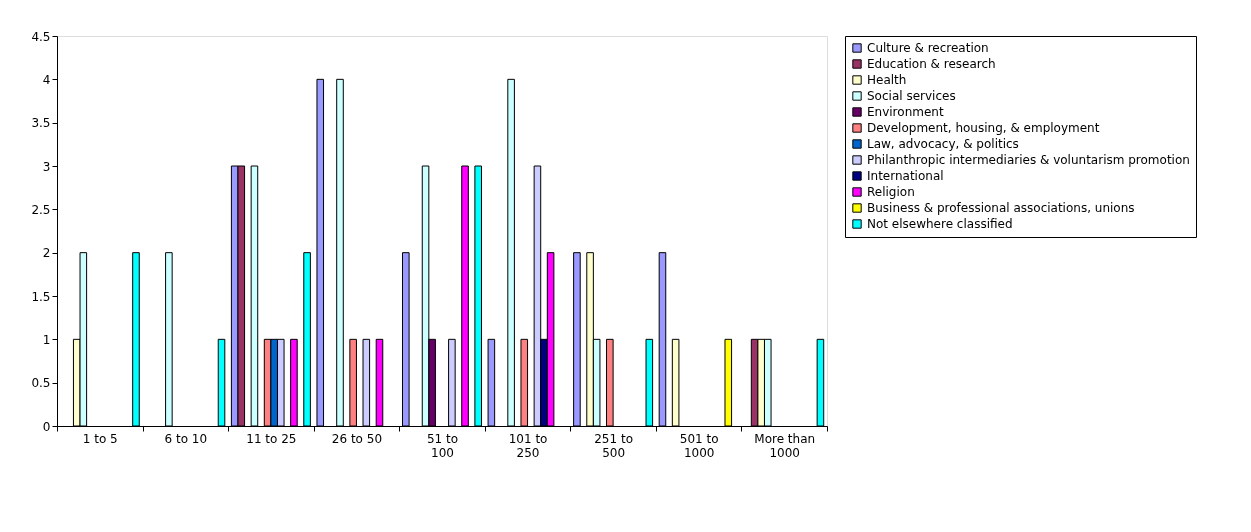  I want to click on y-tick-label: 1, so click(46, 339).